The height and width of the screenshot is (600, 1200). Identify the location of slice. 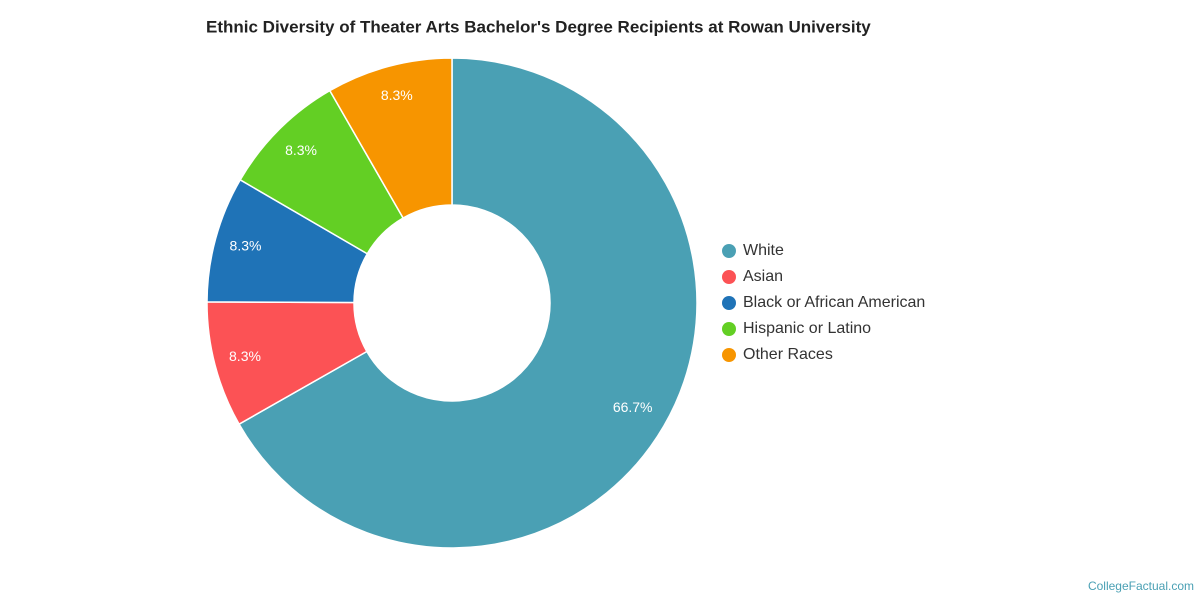
(390, 138).